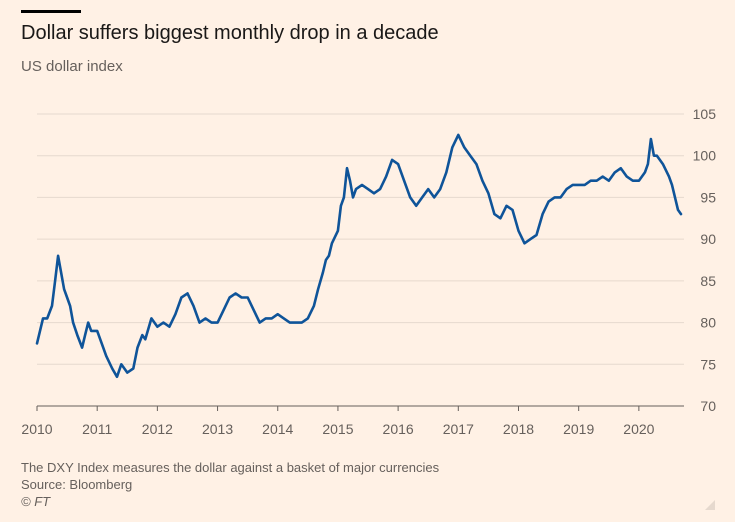 This screenshot has width=735, height=522. What do you see at coordinates (72, 66) in the screenshot?
I see `chart-subtitle: US dollar index` at bounding box center [72, 66].